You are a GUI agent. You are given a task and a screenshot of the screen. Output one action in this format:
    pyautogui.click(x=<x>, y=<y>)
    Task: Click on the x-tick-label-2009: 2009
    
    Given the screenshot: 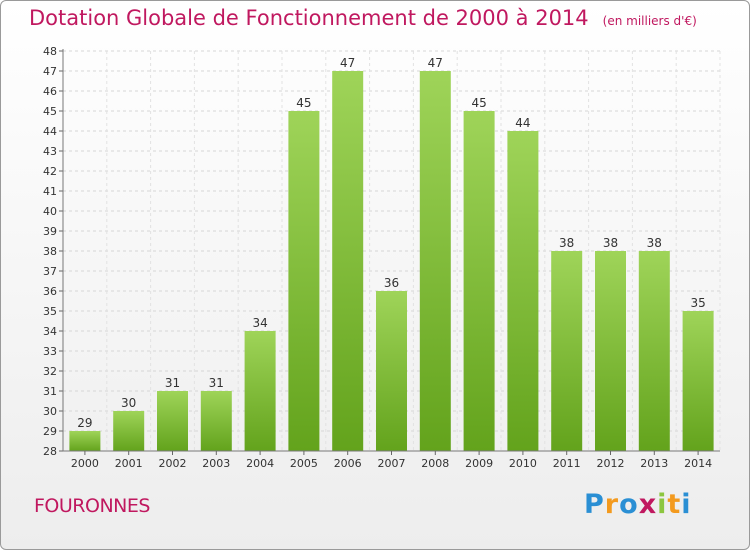 What is the action you would take?
    pyautogui.click(x=479, y=463)
    